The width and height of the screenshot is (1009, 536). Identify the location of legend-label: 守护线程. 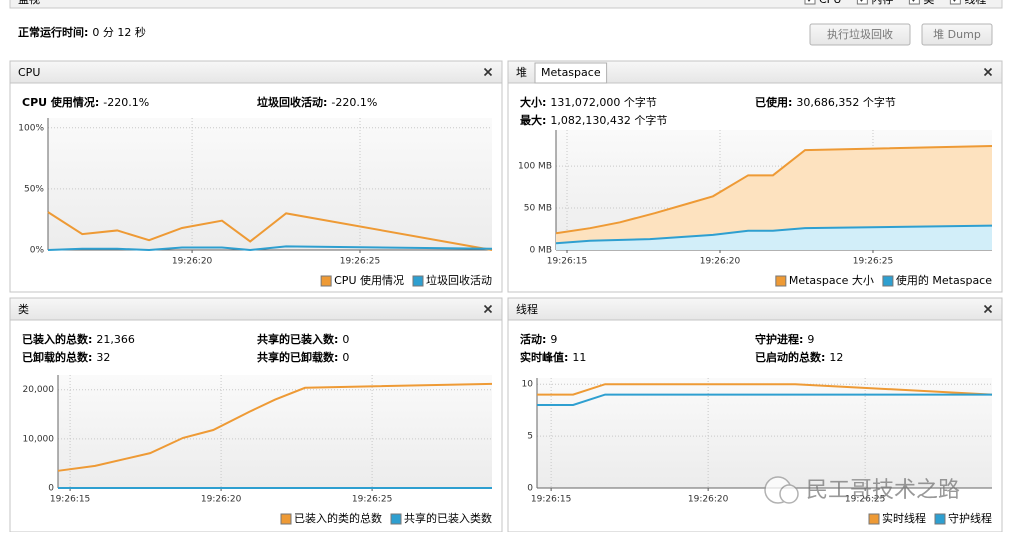
(970, 518).